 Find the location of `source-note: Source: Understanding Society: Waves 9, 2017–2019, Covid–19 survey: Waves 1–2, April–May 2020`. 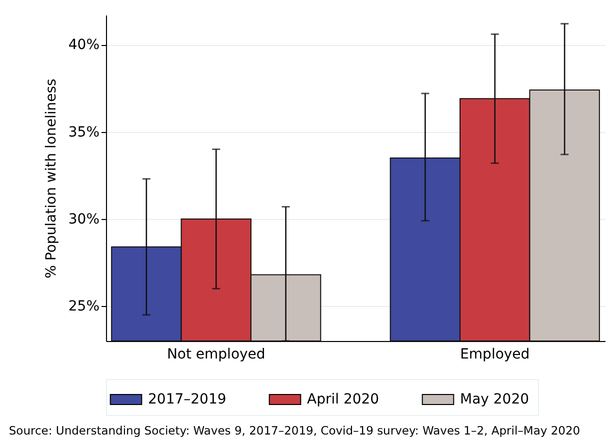

source-note: Source: Understanding Society: Waves 9, 2017–2019, Covid–19 survey: Waves 1–2, April–May 2020 is located at coordinates (294, 431).